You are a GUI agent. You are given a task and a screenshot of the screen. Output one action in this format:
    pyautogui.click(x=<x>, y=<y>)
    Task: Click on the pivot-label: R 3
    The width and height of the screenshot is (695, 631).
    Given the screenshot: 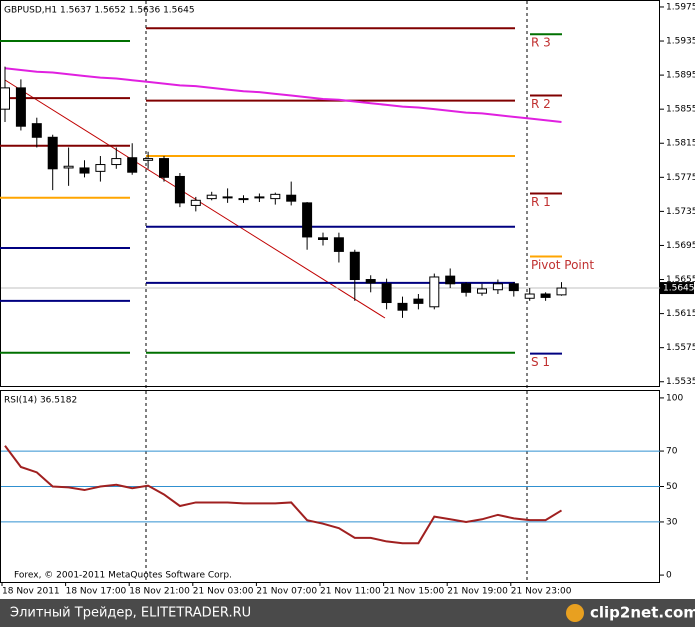 What is the action you would take?
    pyautogui.click(x=541, y=43)
    